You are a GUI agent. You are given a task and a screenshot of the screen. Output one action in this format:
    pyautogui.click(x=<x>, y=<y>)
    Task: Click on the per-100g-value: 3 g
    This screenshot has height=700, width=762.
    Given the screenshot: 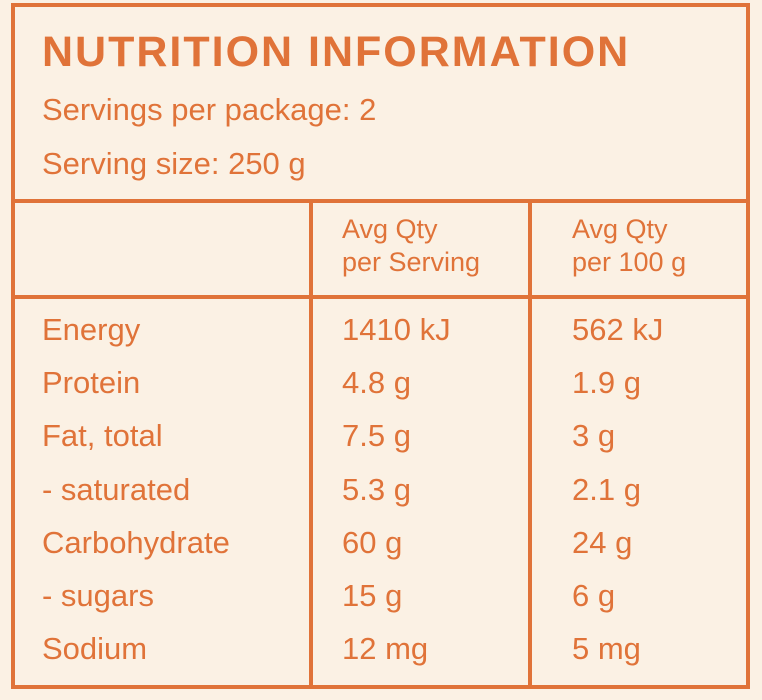 What is the action you would take?
    pyautogui.click(x=594, y=436)
    